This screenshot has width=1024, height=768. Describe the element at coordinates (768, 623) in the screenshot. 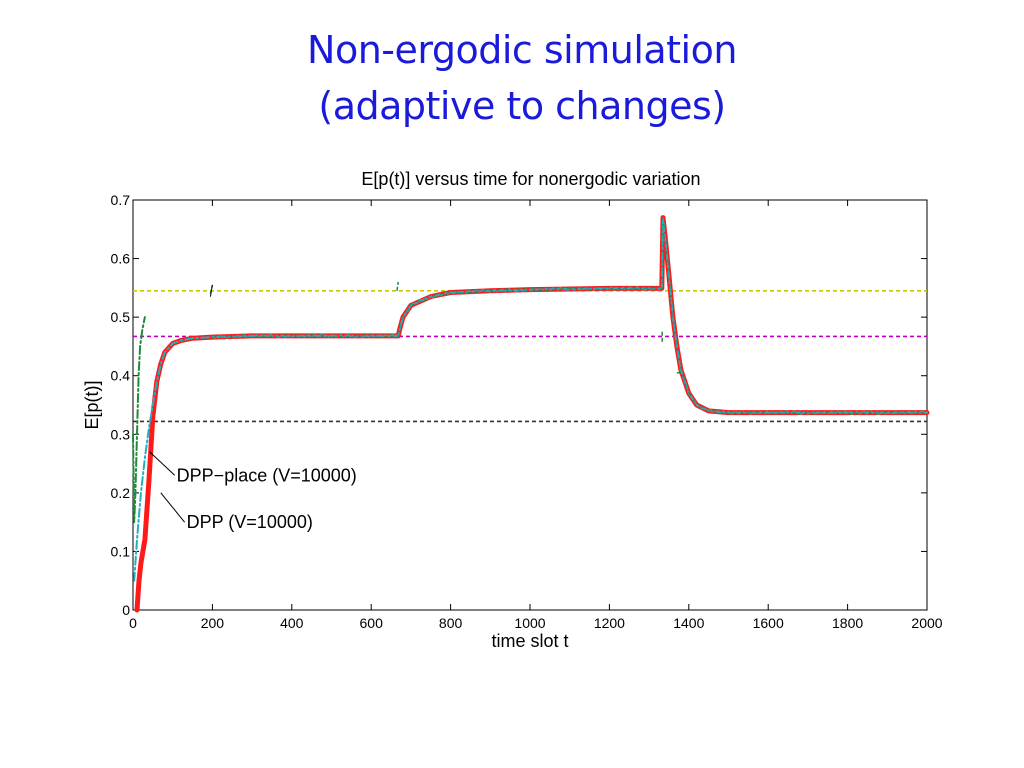

I see `x-tick-label: 1600` at that location.